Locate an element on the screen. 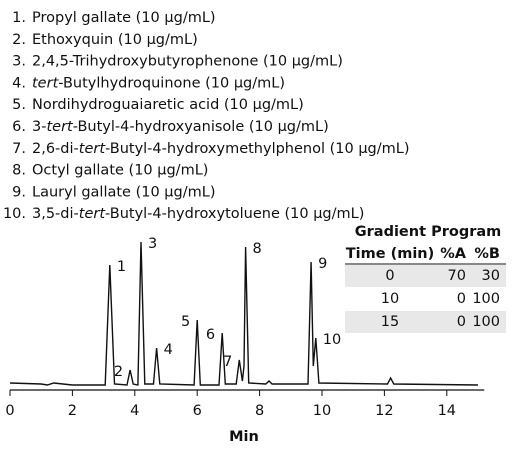 Image resolution: width=531 pixels, height=450 pixels. table-cell: 30 is located at coordinates (491, 276).